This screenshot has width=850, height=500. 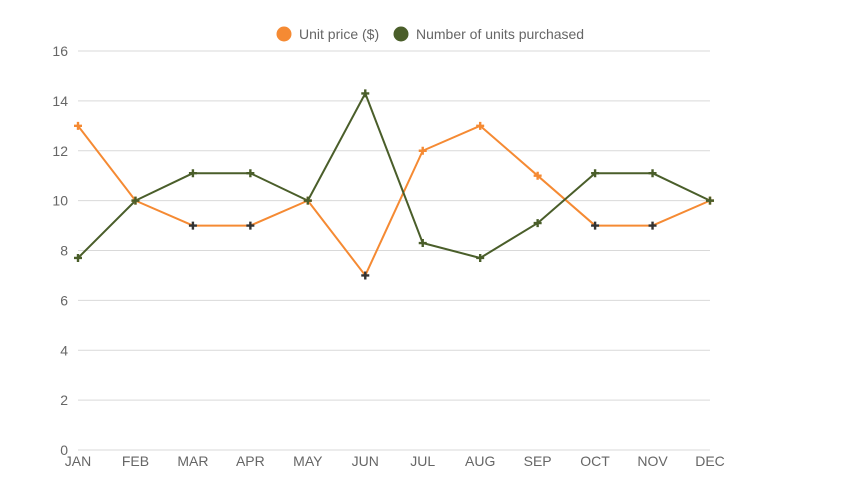 I want to click on data-point-units-purchased-nov, so click(x=652, y=173).